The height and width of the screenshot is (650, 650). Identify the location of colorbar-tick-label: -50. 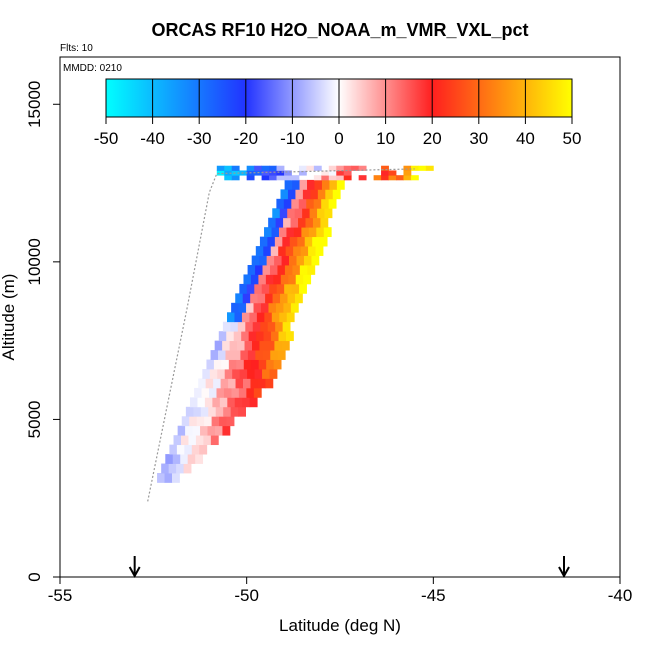
(106, 138).